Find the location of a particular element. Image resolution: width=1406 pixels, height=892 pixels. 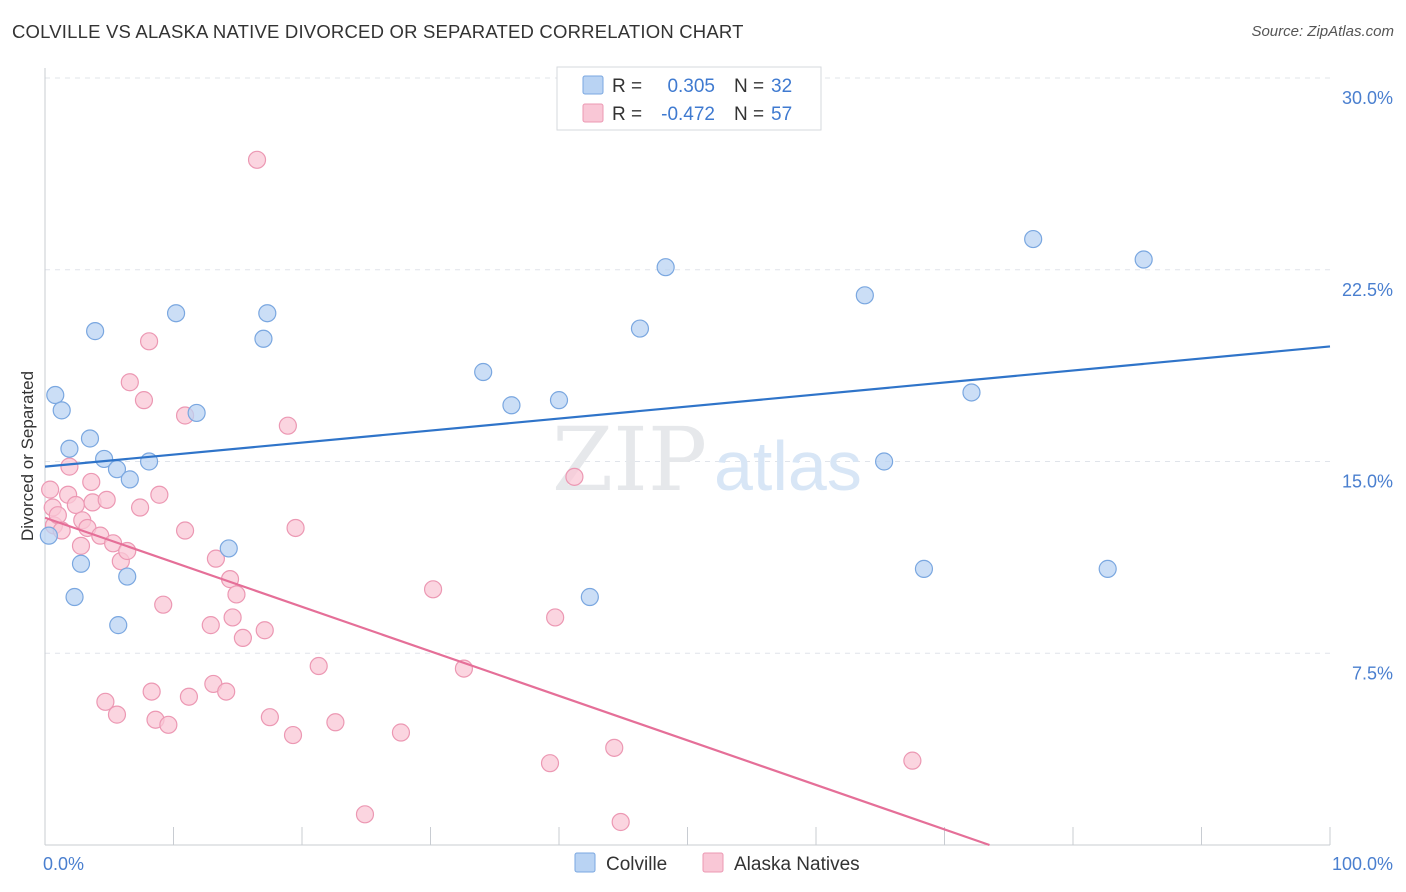

n-value-colville: 32 is located at coordinates (781, 86).